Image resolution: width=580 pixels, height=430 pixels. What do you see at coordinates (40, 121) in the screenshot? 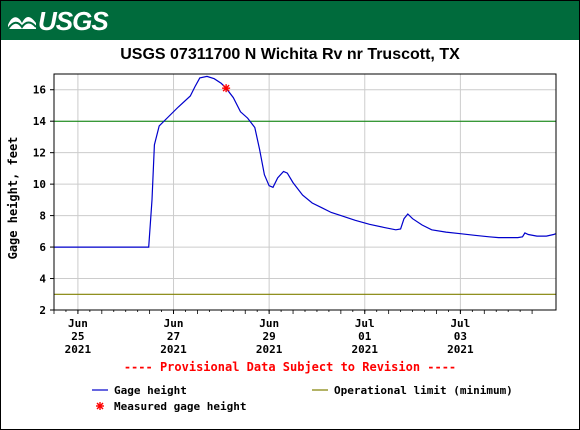
I see `y-tick-label: 14` at bounding box center [40, 121].